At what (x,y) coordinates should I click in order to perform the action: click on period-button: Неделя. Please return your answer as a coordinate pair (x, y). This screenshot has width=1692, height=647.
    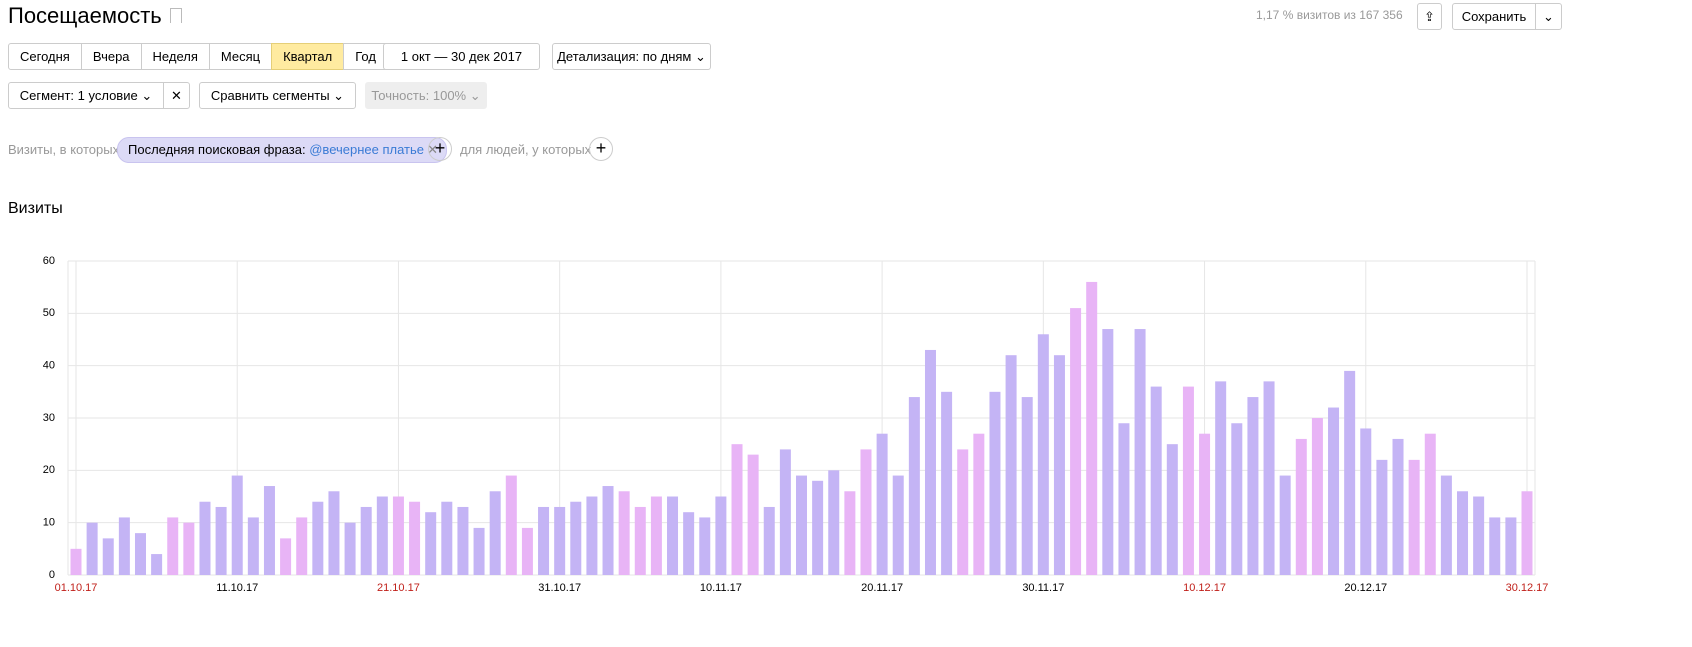
    Looking at the image, I should click on (175, 56).